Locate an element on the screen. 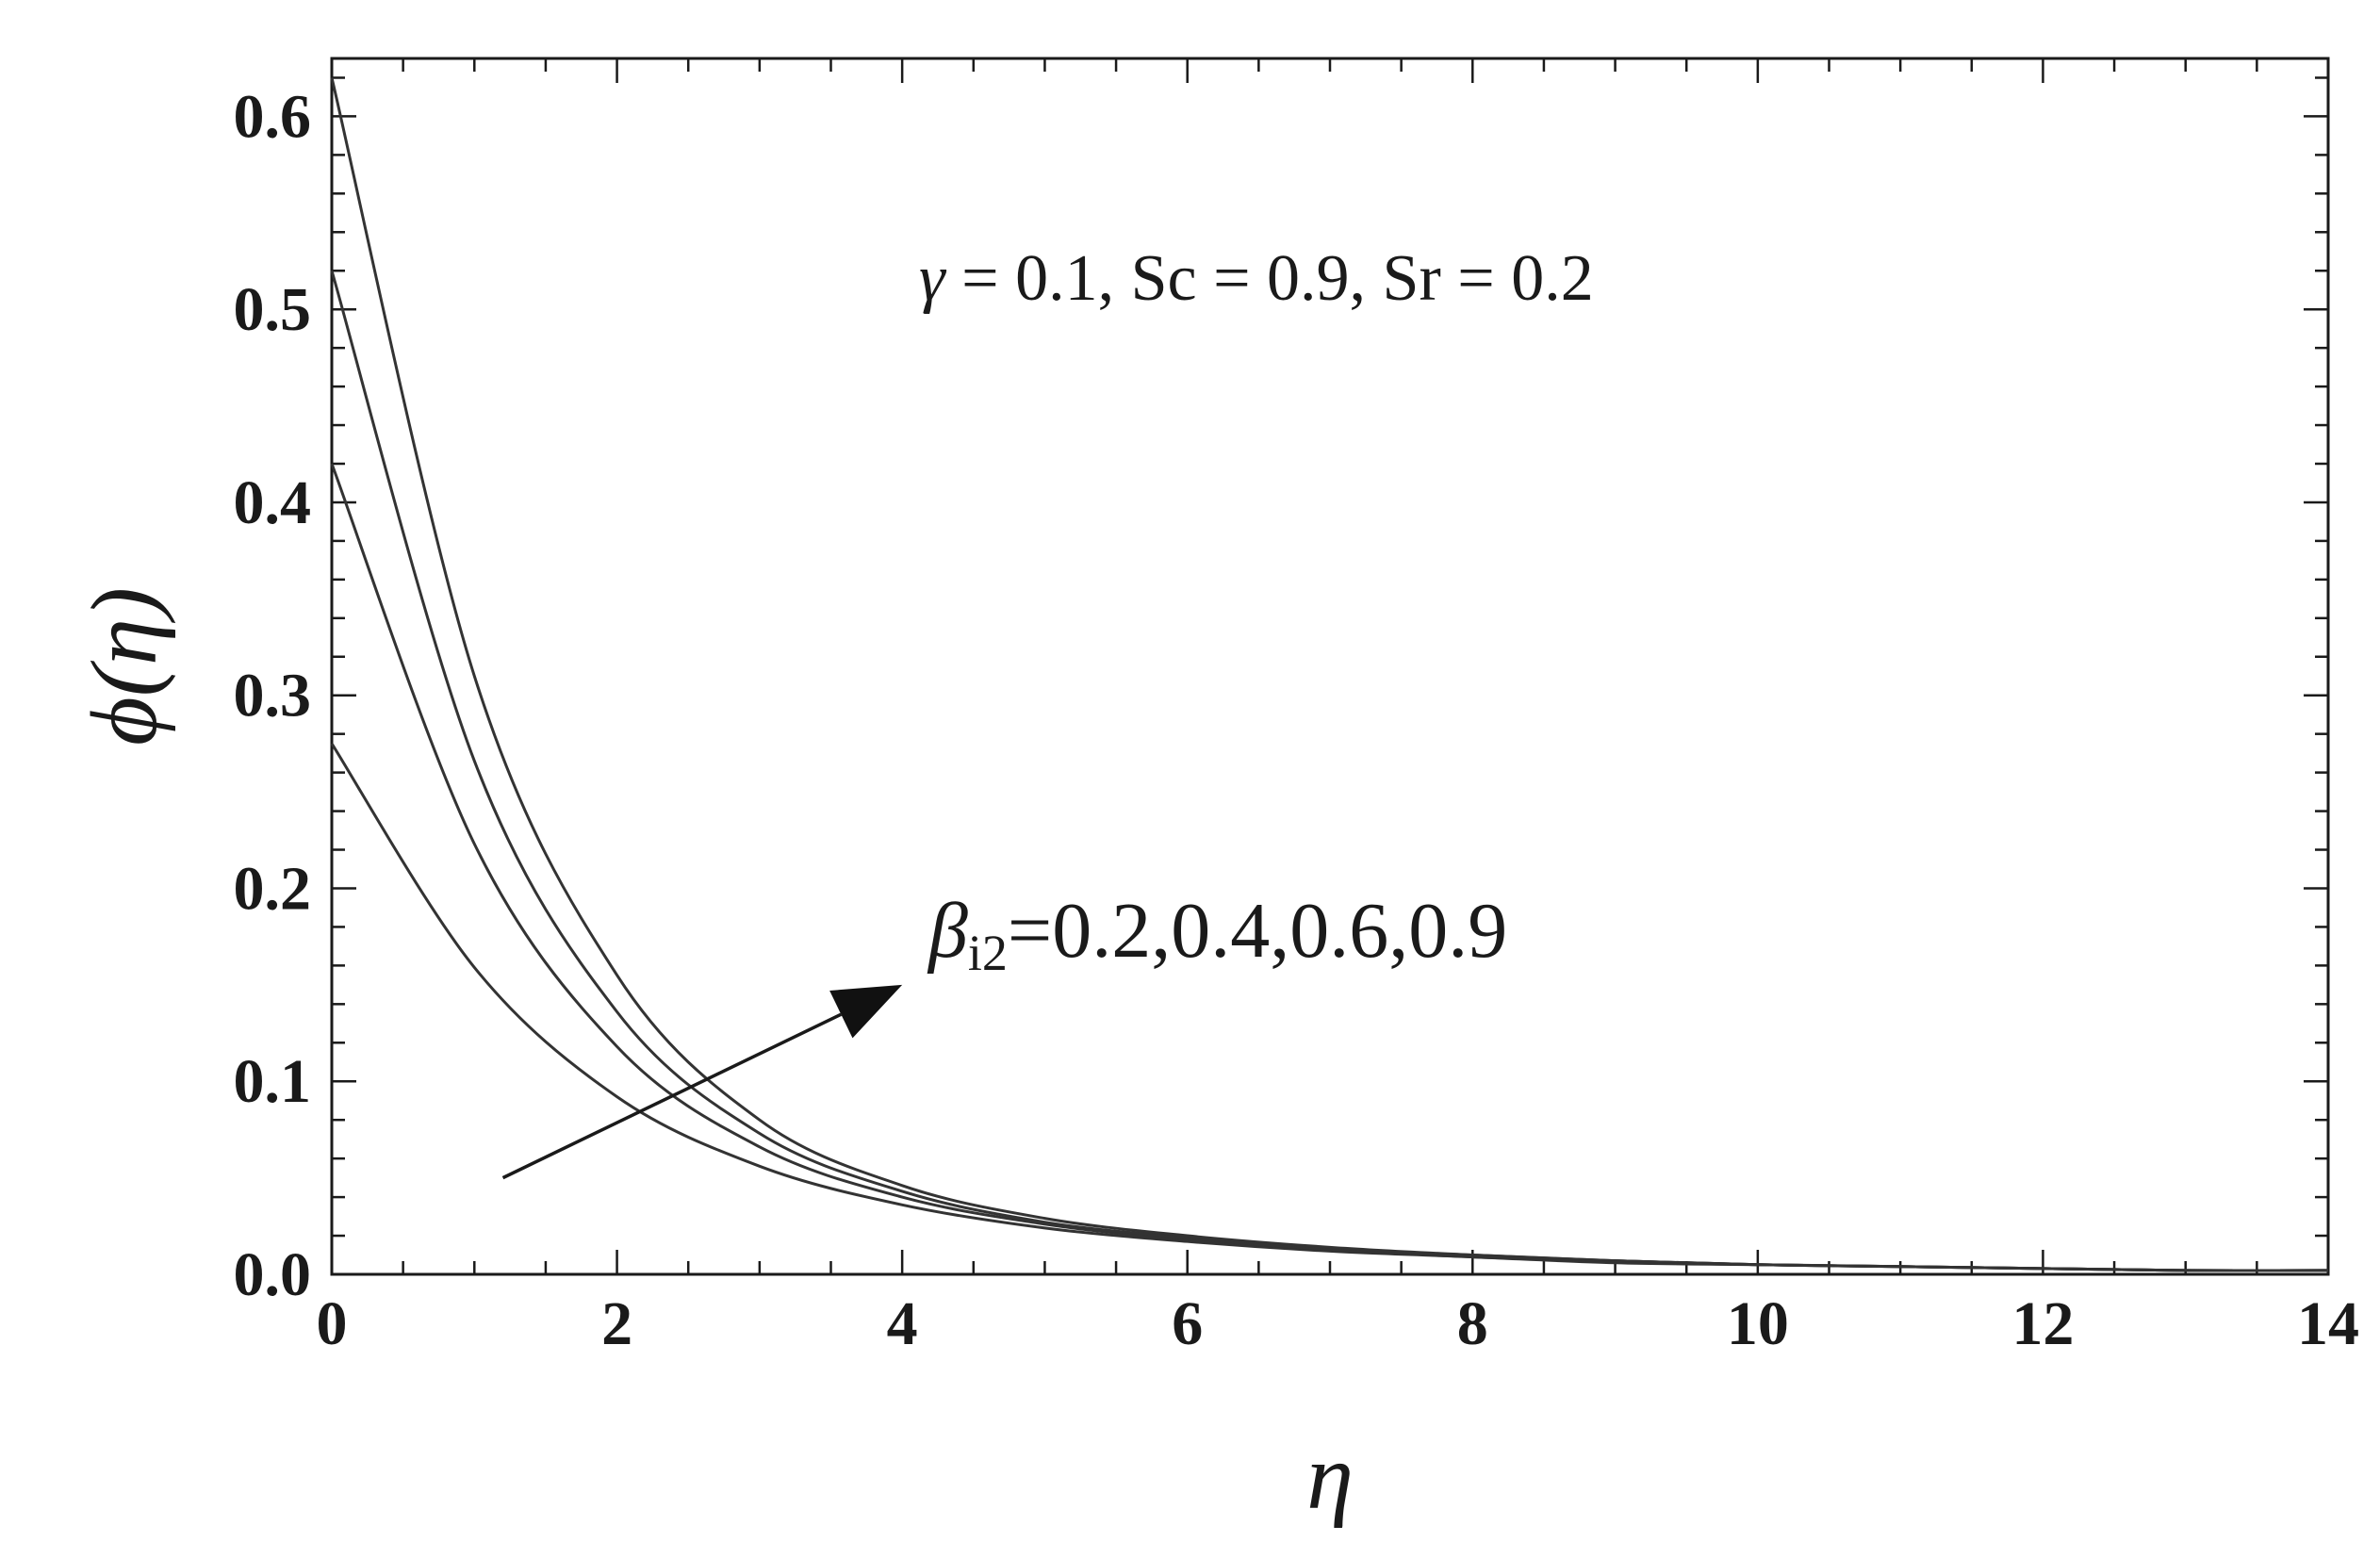 This screenshot has height=1542, width=2380. y-tick-label: 0.5 is located at coordinates (273, 309).